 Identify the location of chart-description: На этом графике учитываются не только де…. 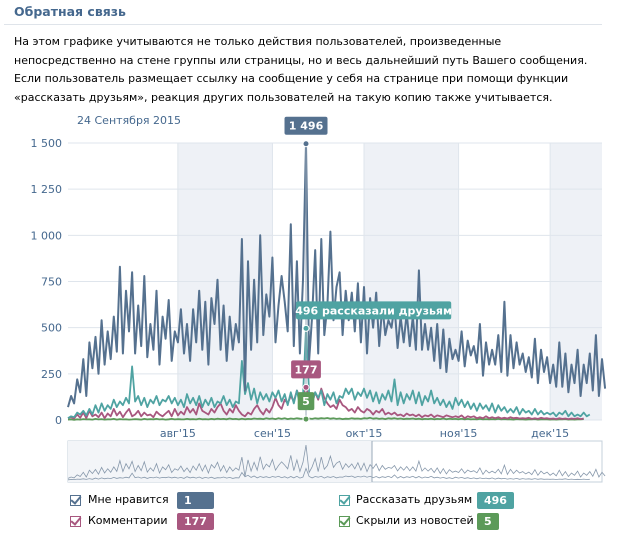
(301, 69).